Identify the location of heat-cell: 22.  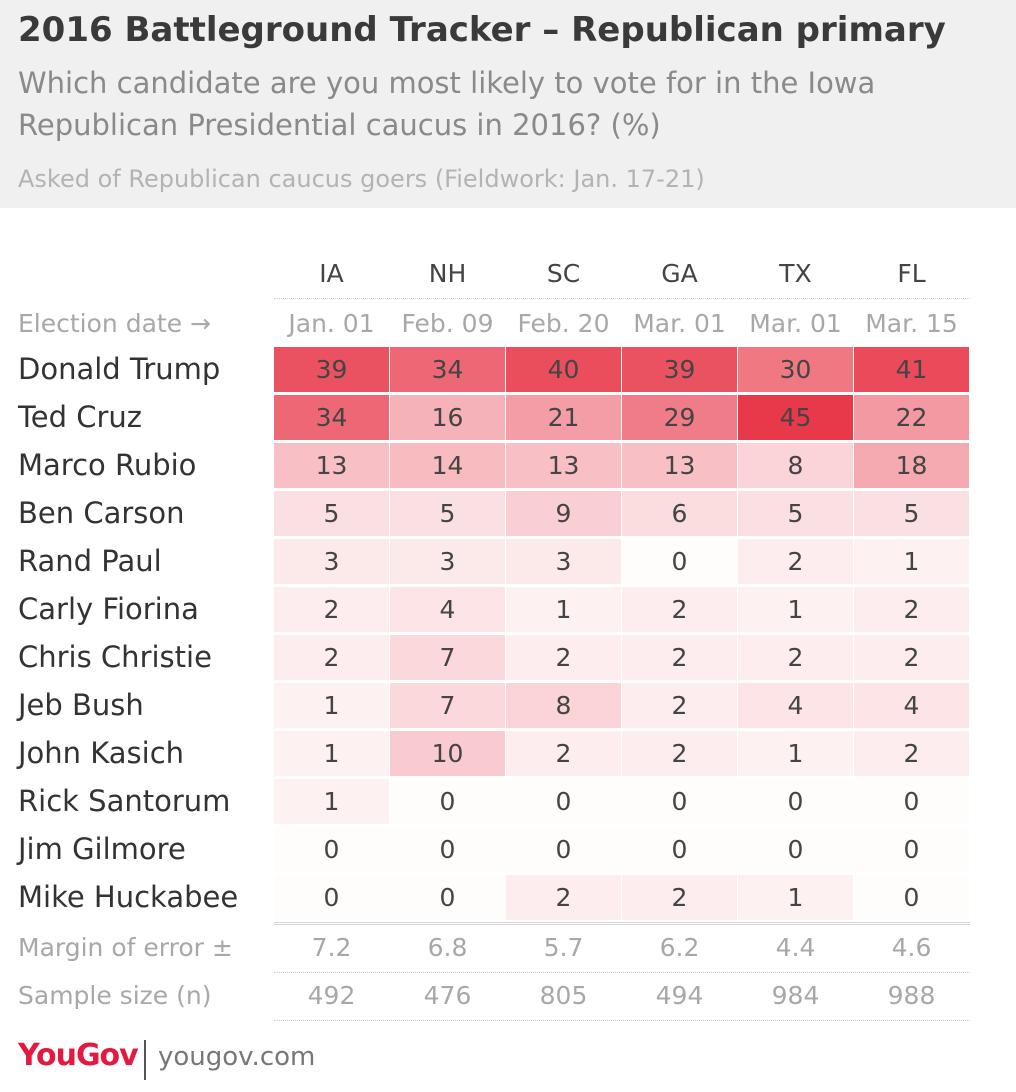
(911, 417).